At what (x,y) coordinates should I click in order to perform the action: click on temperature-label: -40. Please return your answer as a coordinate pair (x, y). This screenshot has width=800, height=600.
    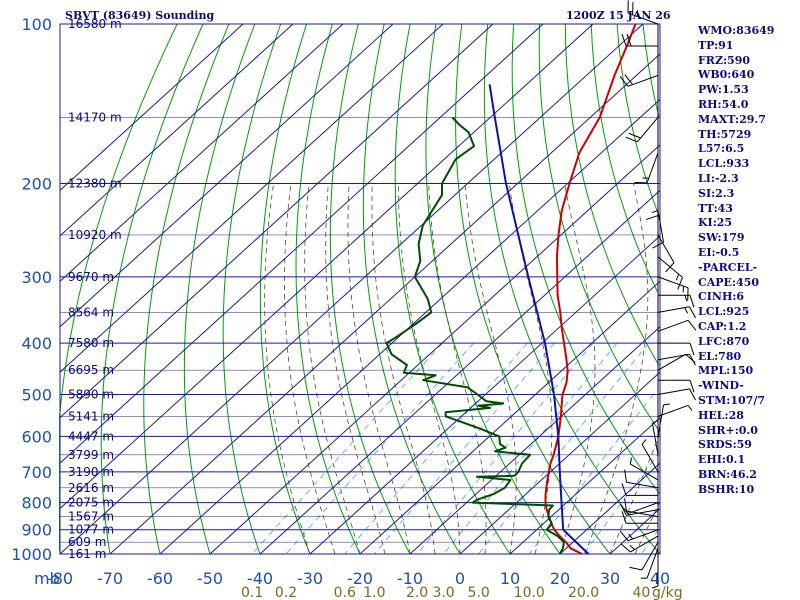
    Looking at the image, I should click on (260, 578).